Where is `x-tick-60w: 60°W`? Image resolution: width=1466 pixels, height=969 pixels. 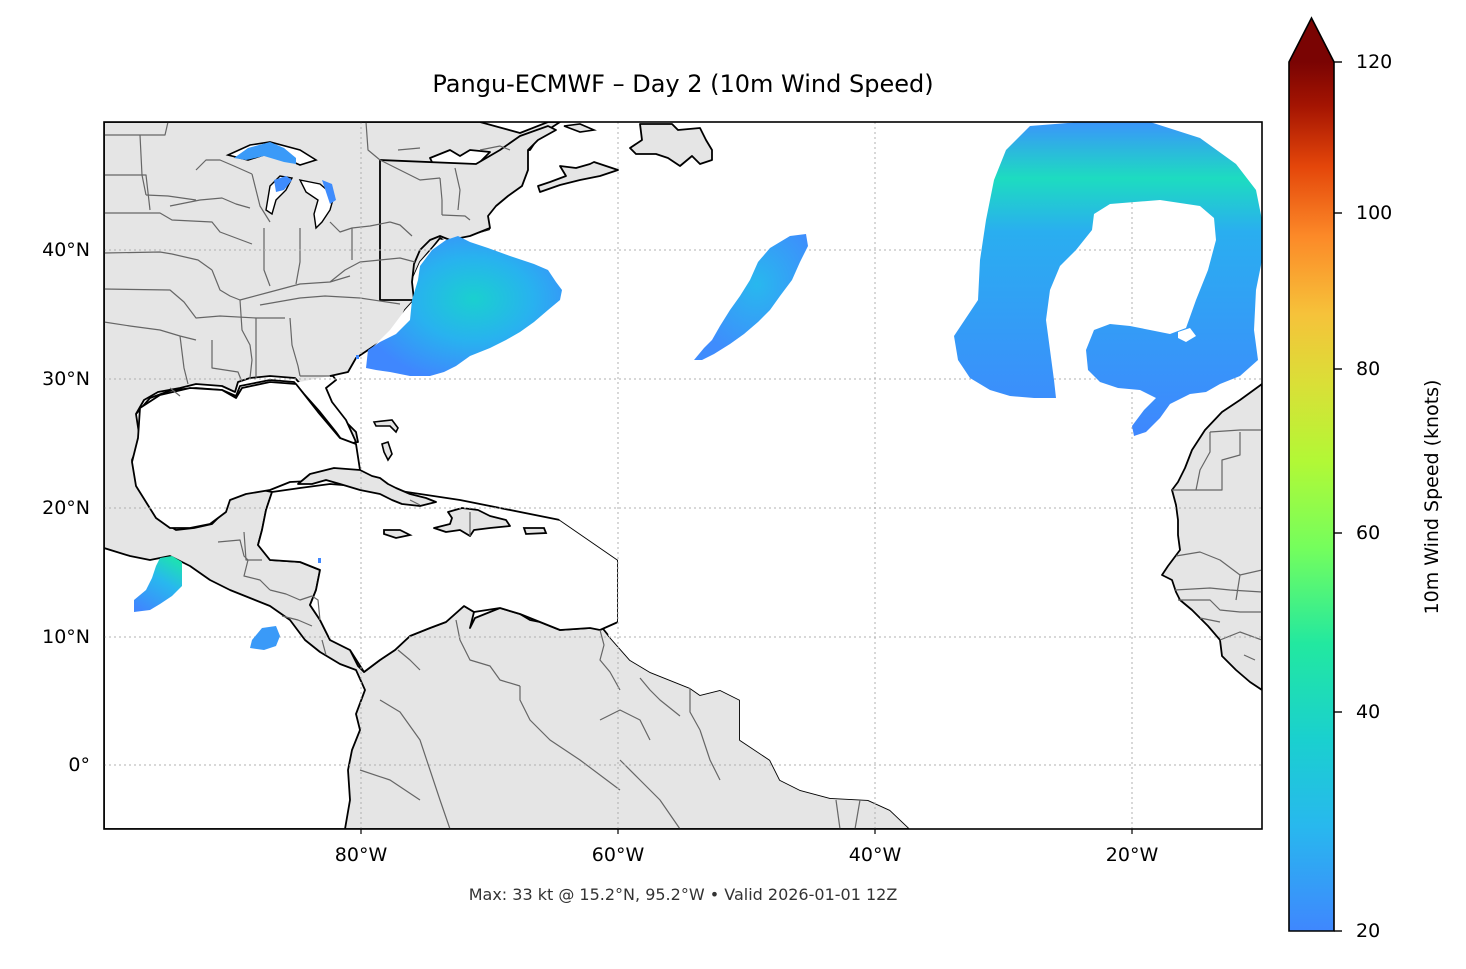
x-tick-60w: 60°W is located at coordinates (618, 855).